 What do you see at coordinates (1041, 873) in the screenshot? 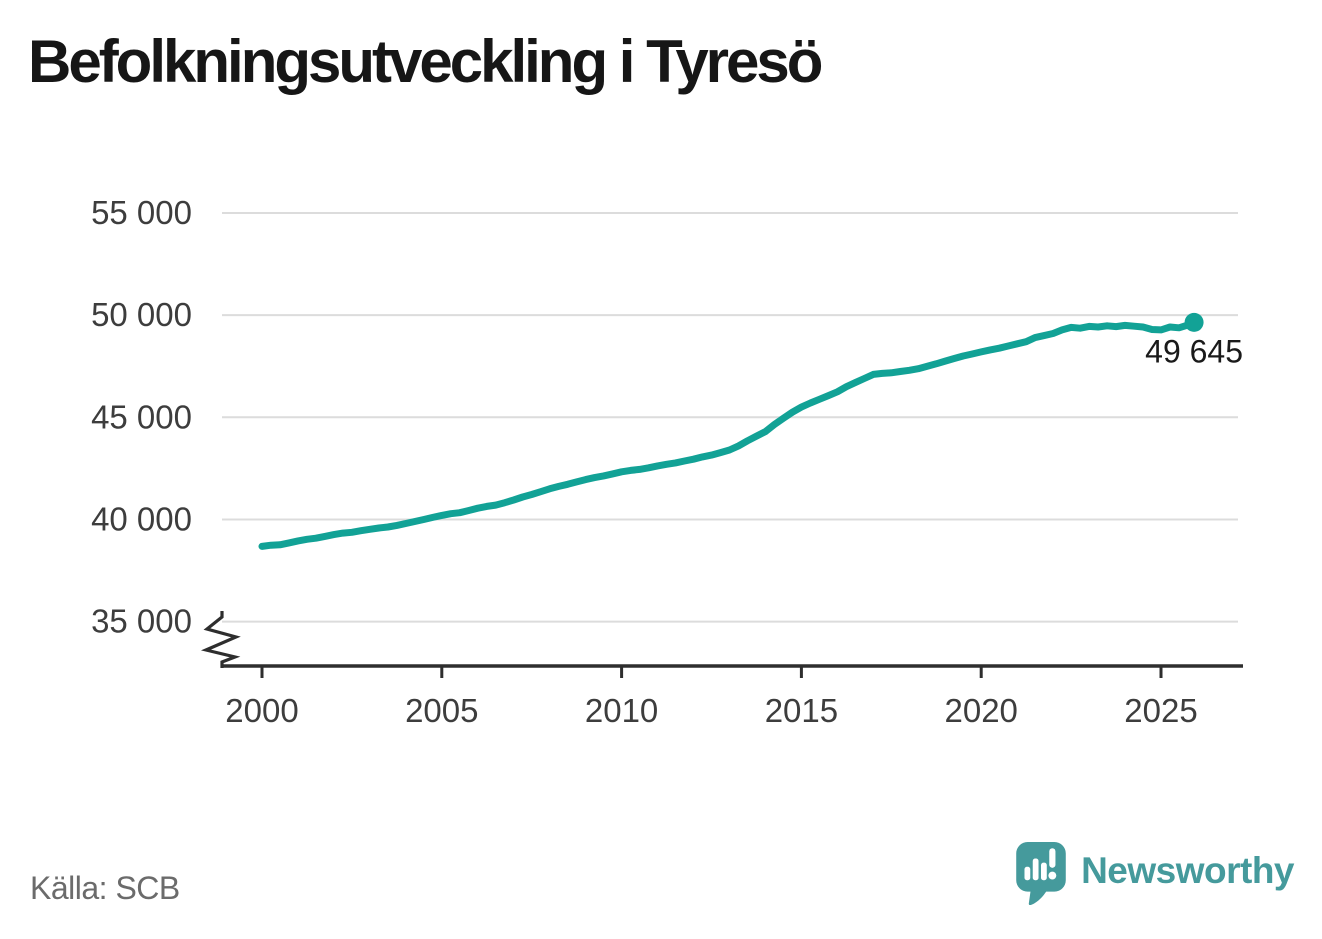
I see `newsworthy-logo-icon` at bounding box center [1041, 873].